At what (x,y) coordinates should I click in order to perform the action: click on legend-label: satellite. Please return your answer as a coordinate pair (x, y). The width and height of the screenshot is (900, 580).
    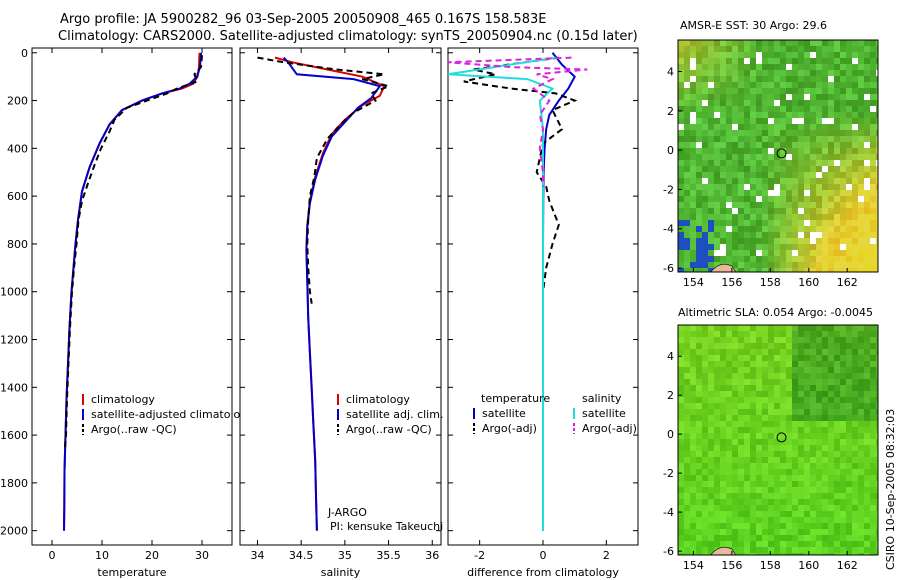
    Looking at the image, I should click on (604, 413).